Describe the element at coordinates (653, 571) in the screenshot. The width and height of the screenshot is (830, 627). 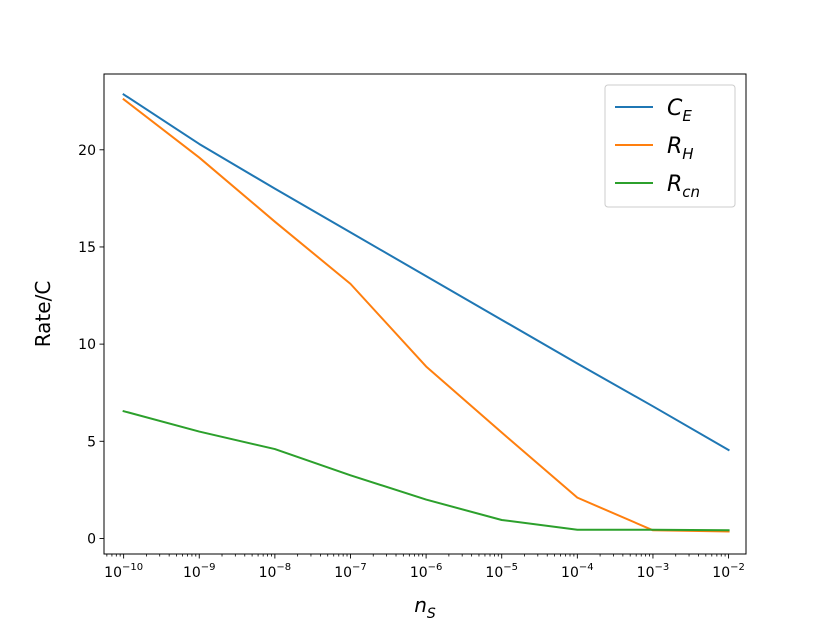
I see `x-tick-label: 10⁻³` at that location.